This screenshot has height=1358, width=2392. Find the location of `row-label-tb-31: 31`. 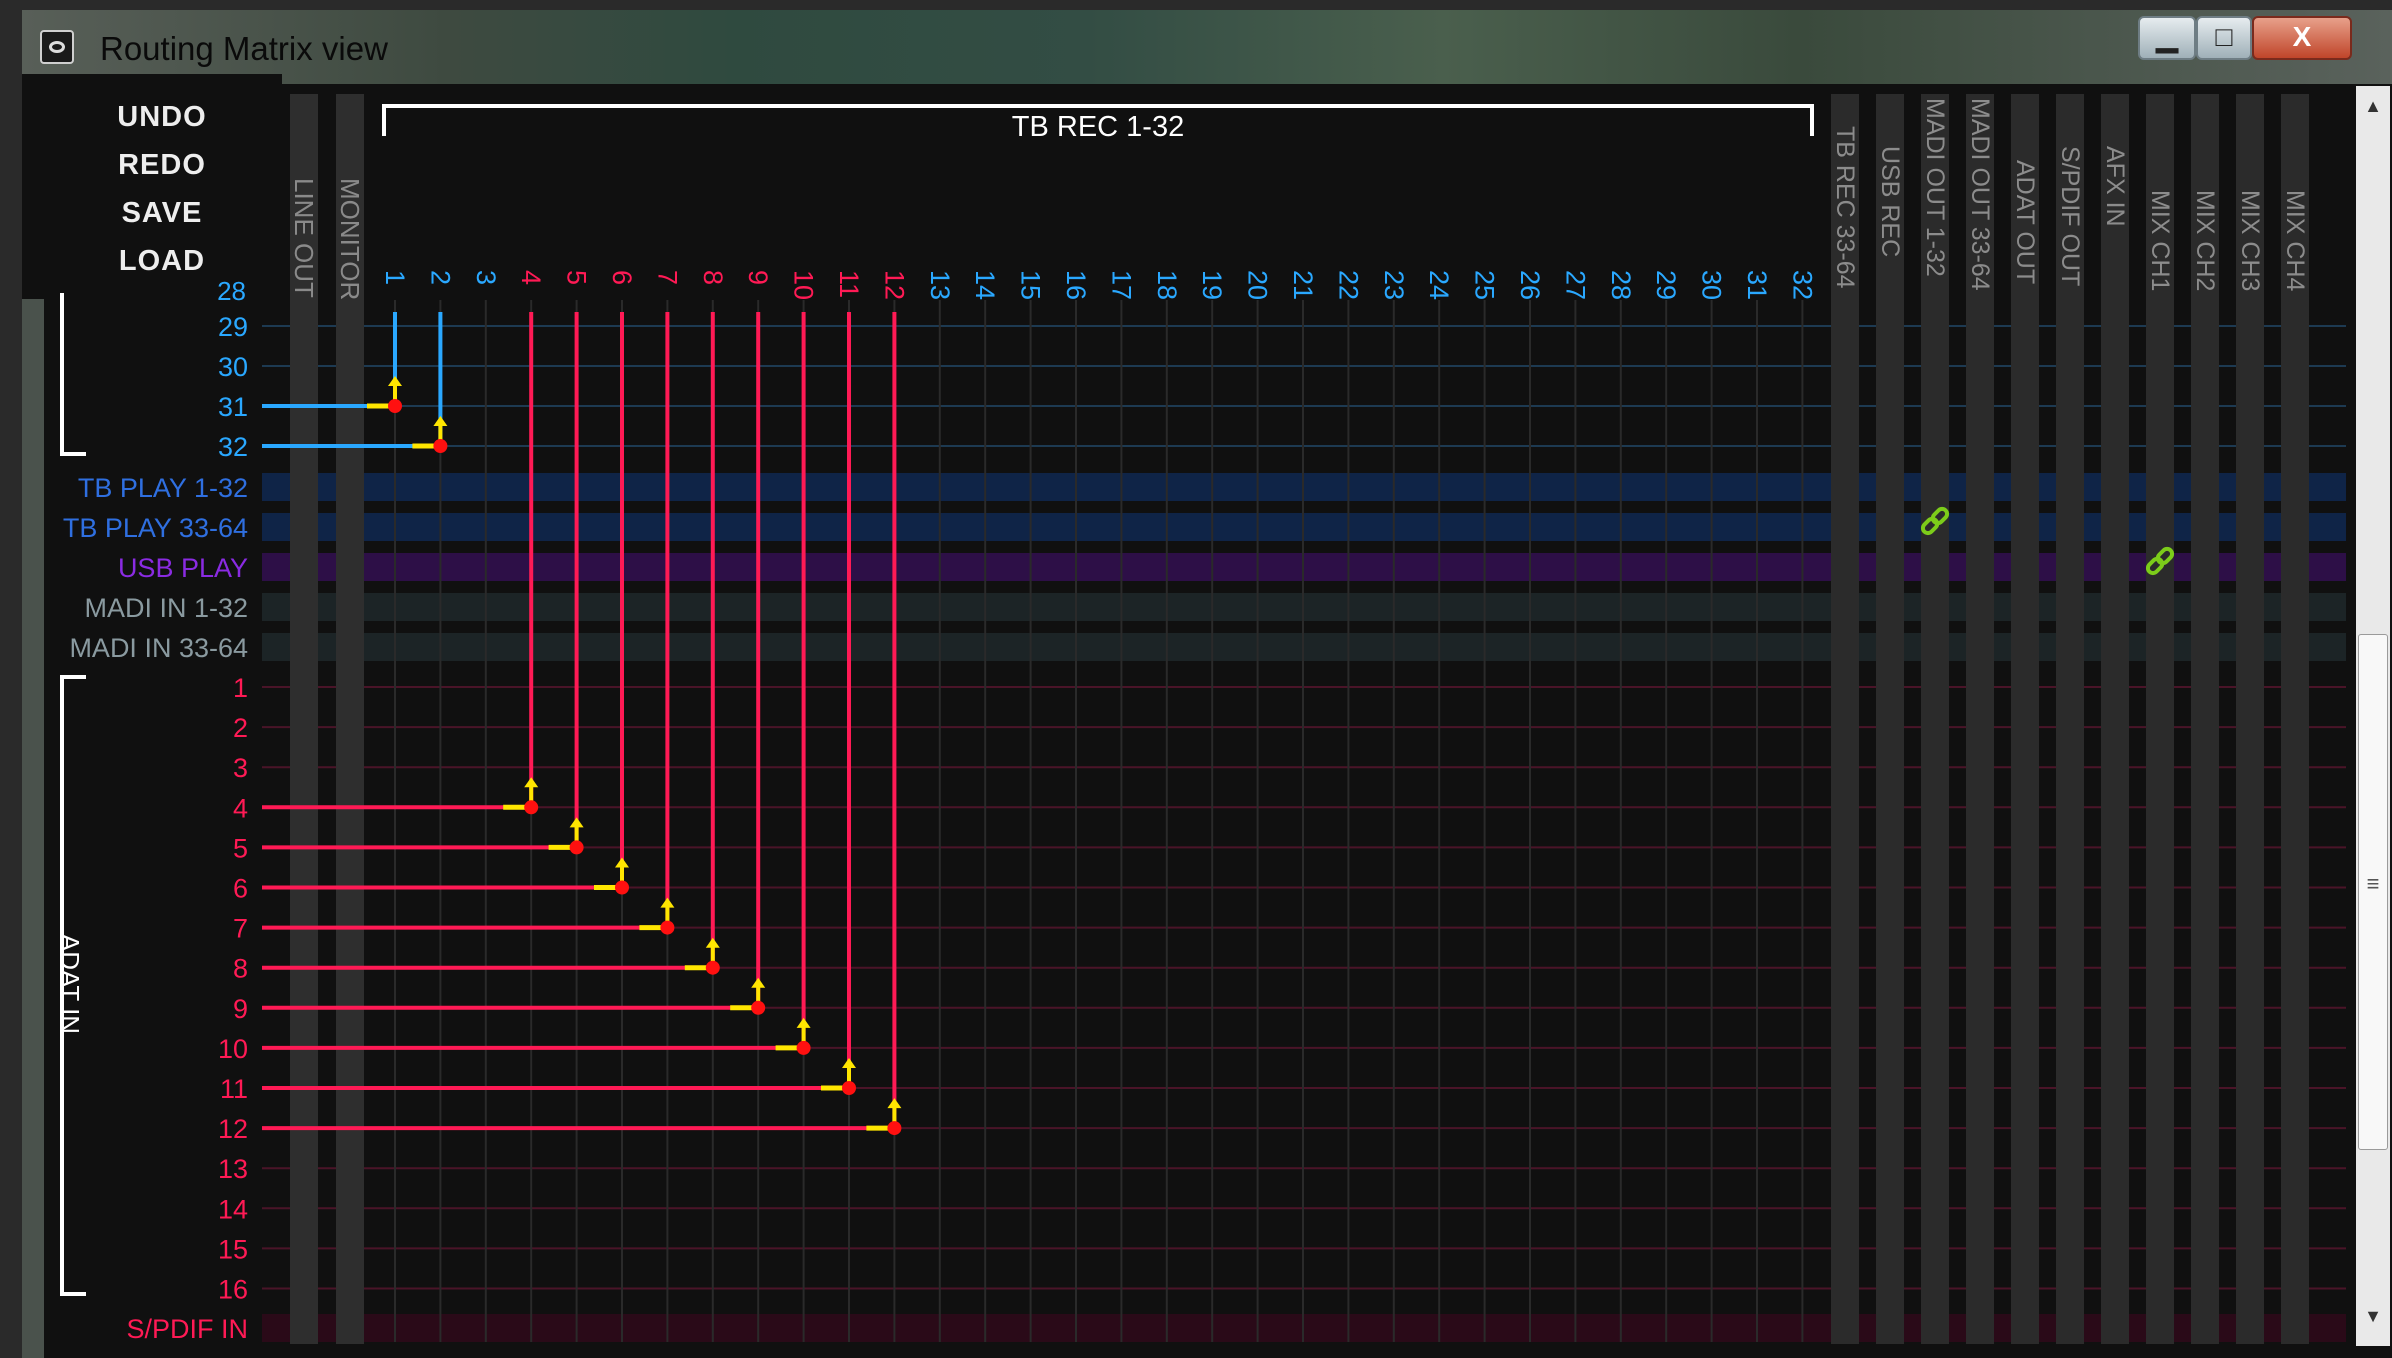

row-label-tb-31: 31 is located at coordinates (233, 407).